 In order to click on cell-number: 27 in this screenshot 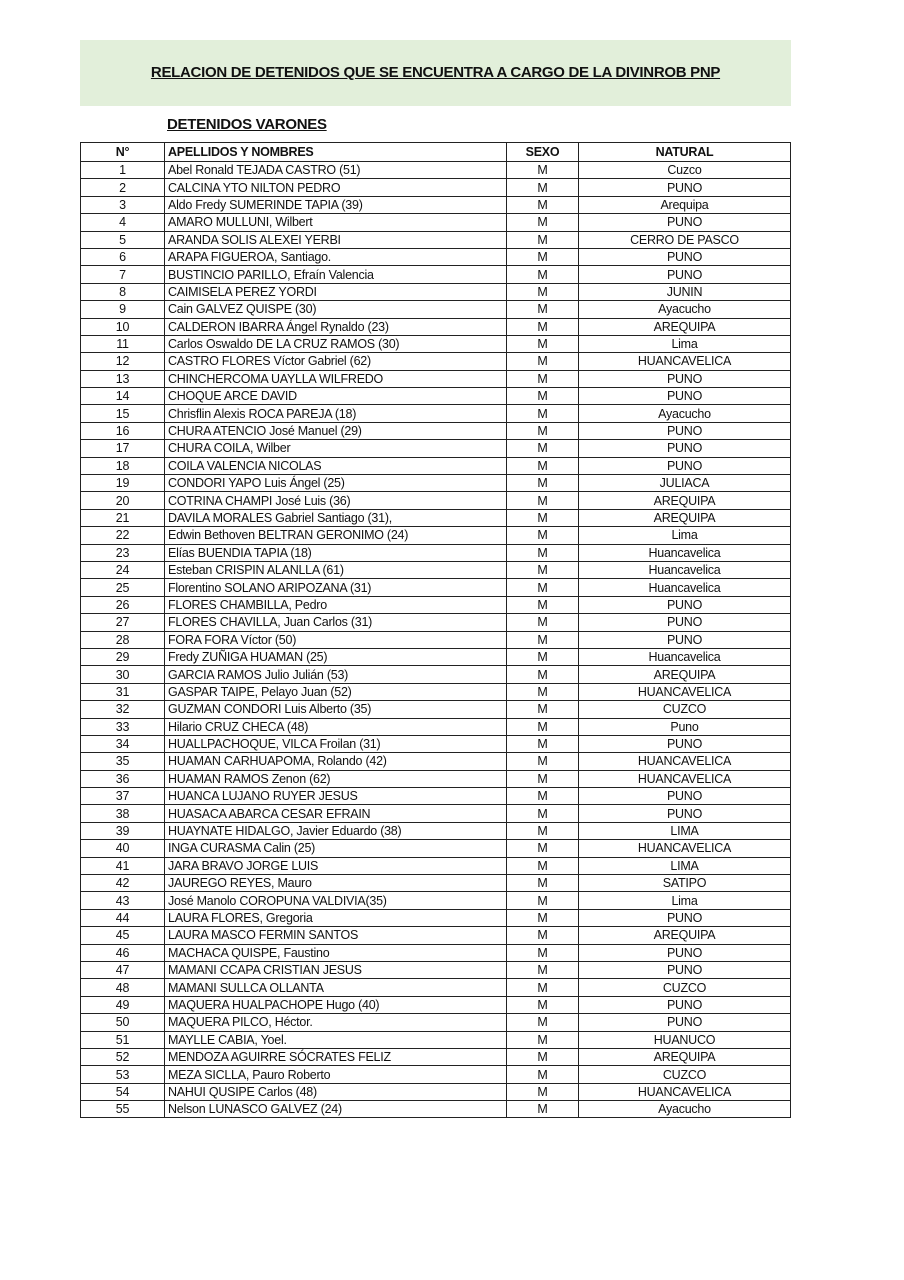, I will do `click(122, 622)`.